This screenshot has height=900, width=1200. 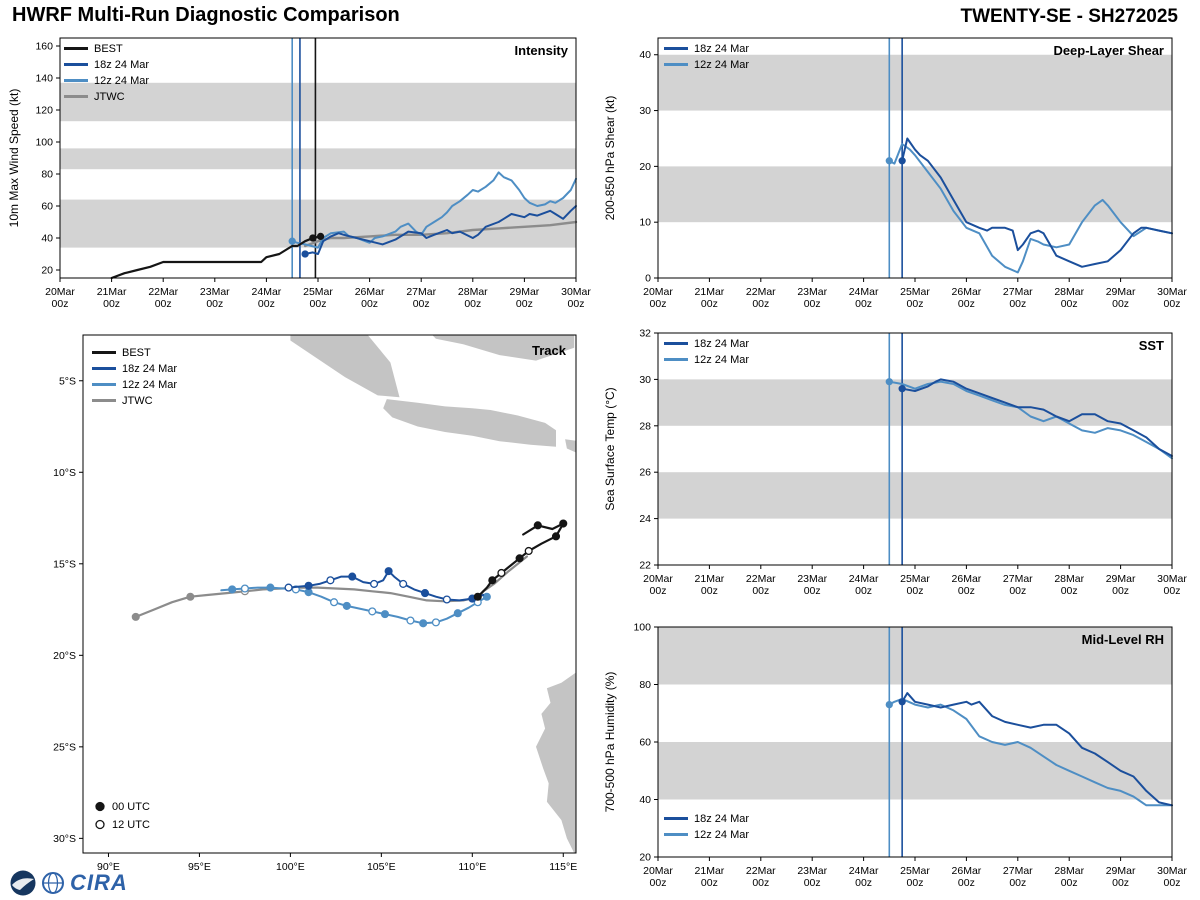 I want to click on footer-logos: CIRA, so click(x=69, y=883).